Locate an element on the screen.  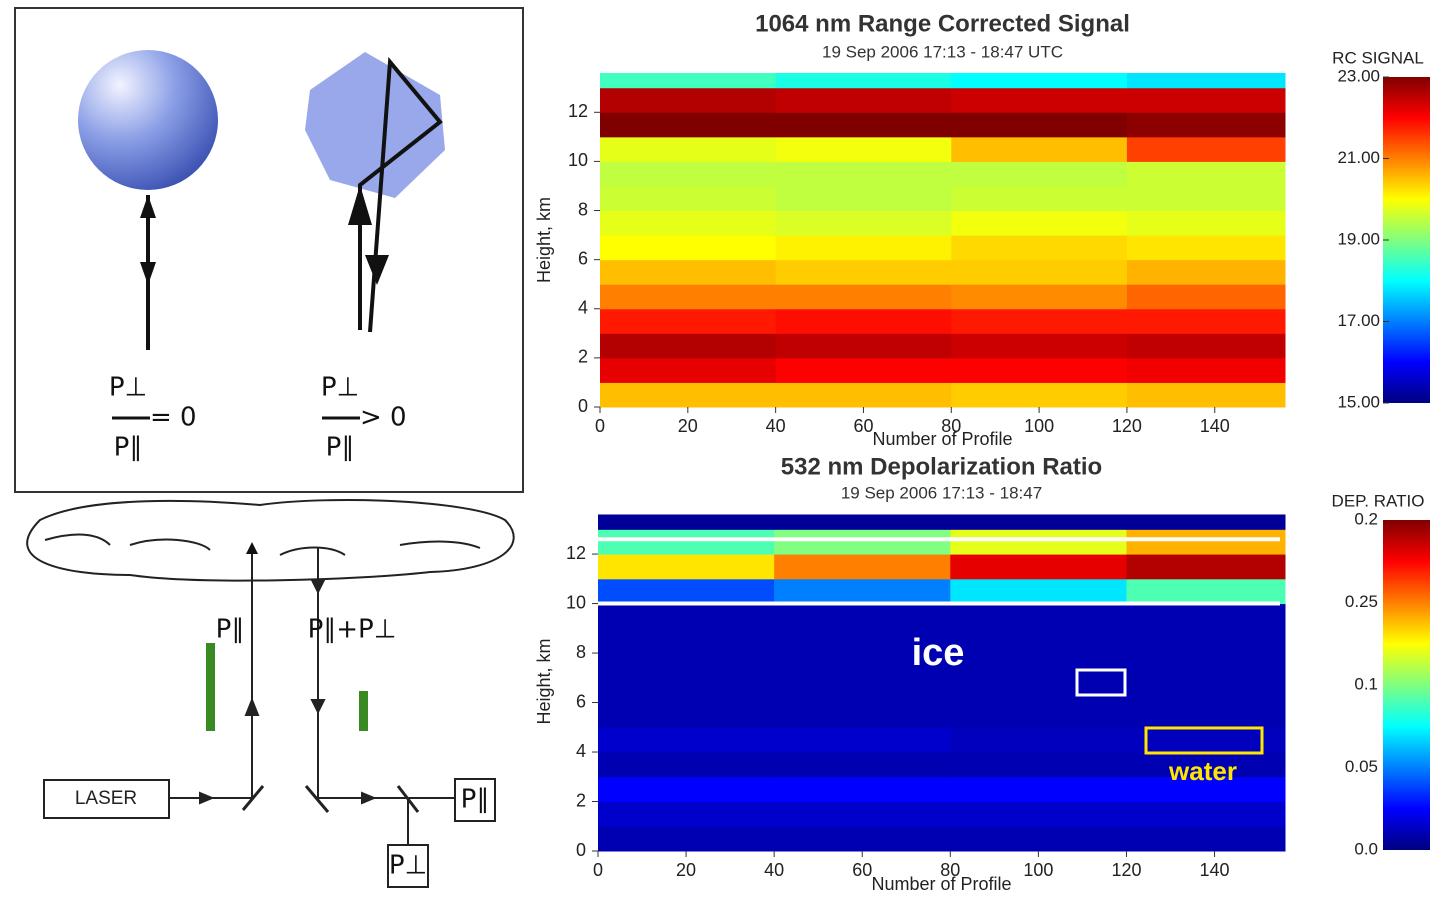
crystal-path is located at coordinates (400, 194).